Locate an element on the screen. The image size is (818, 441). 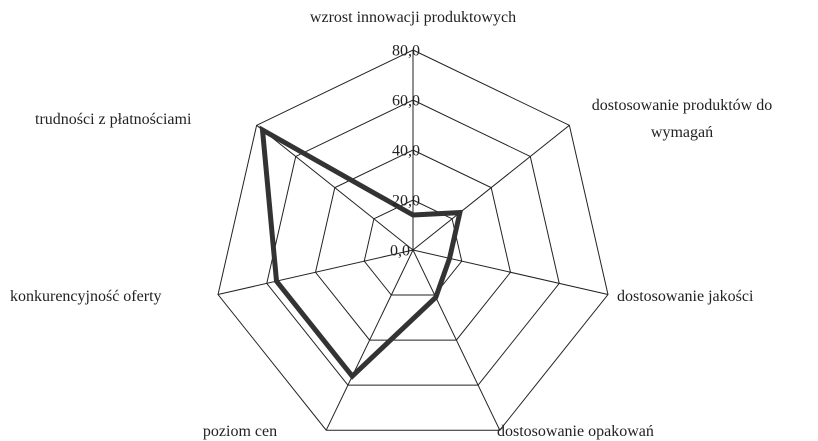
r-tick-label: 0,0 is located at coordinates (400, 251).